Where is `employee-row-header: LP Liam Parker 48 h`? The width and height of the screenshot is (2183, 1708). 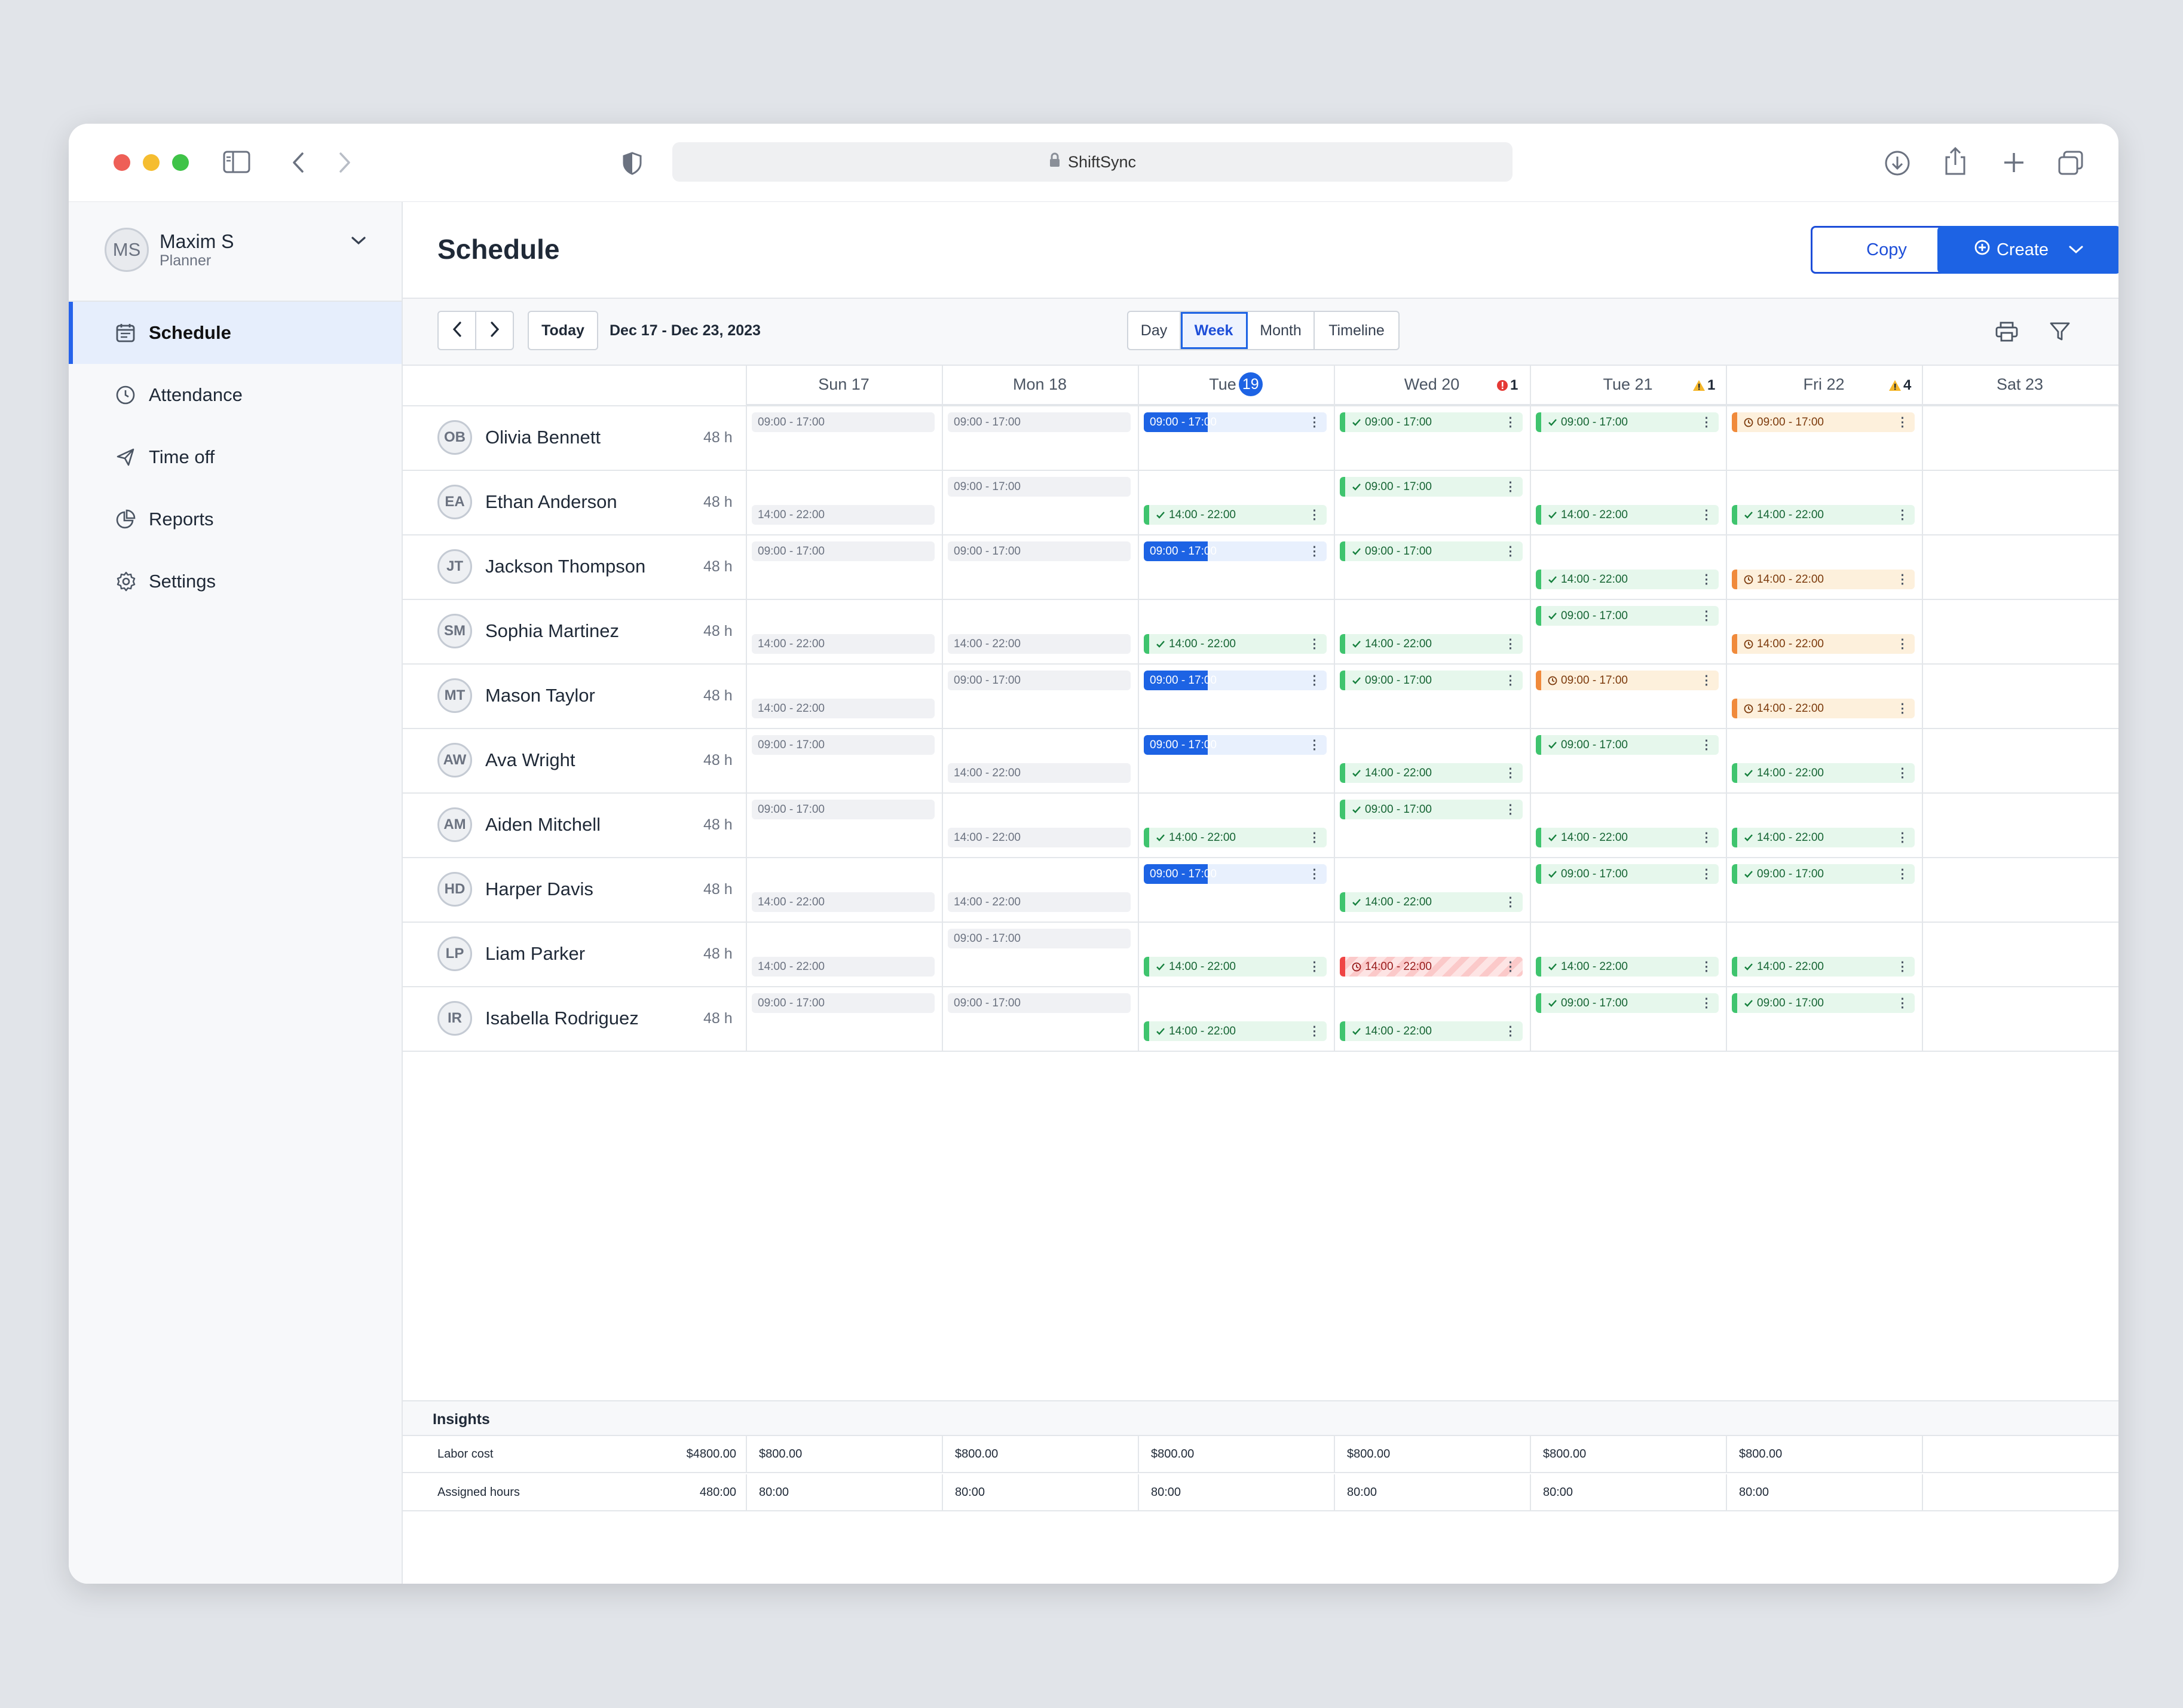 employee-row-header: LP Liam Parker 48 h is located at coordinates (592, 954).